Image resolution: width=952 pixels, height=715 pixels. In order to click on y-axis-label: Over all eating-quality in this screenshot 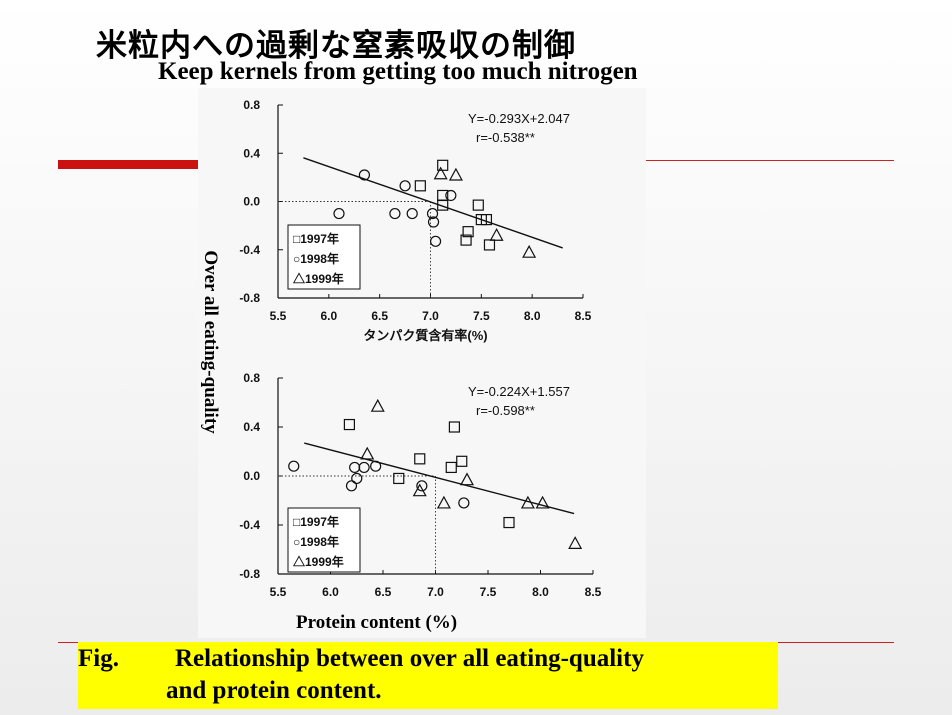, I will do `click(210, 342)`.